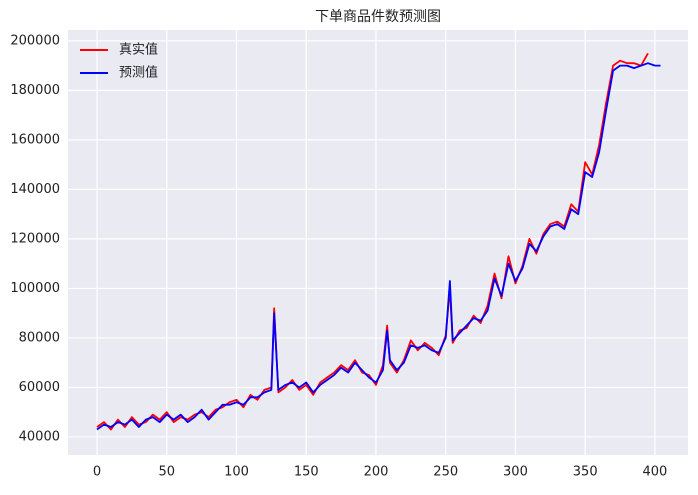  I want to click on legend-label: 真实值, so click(138, 50).